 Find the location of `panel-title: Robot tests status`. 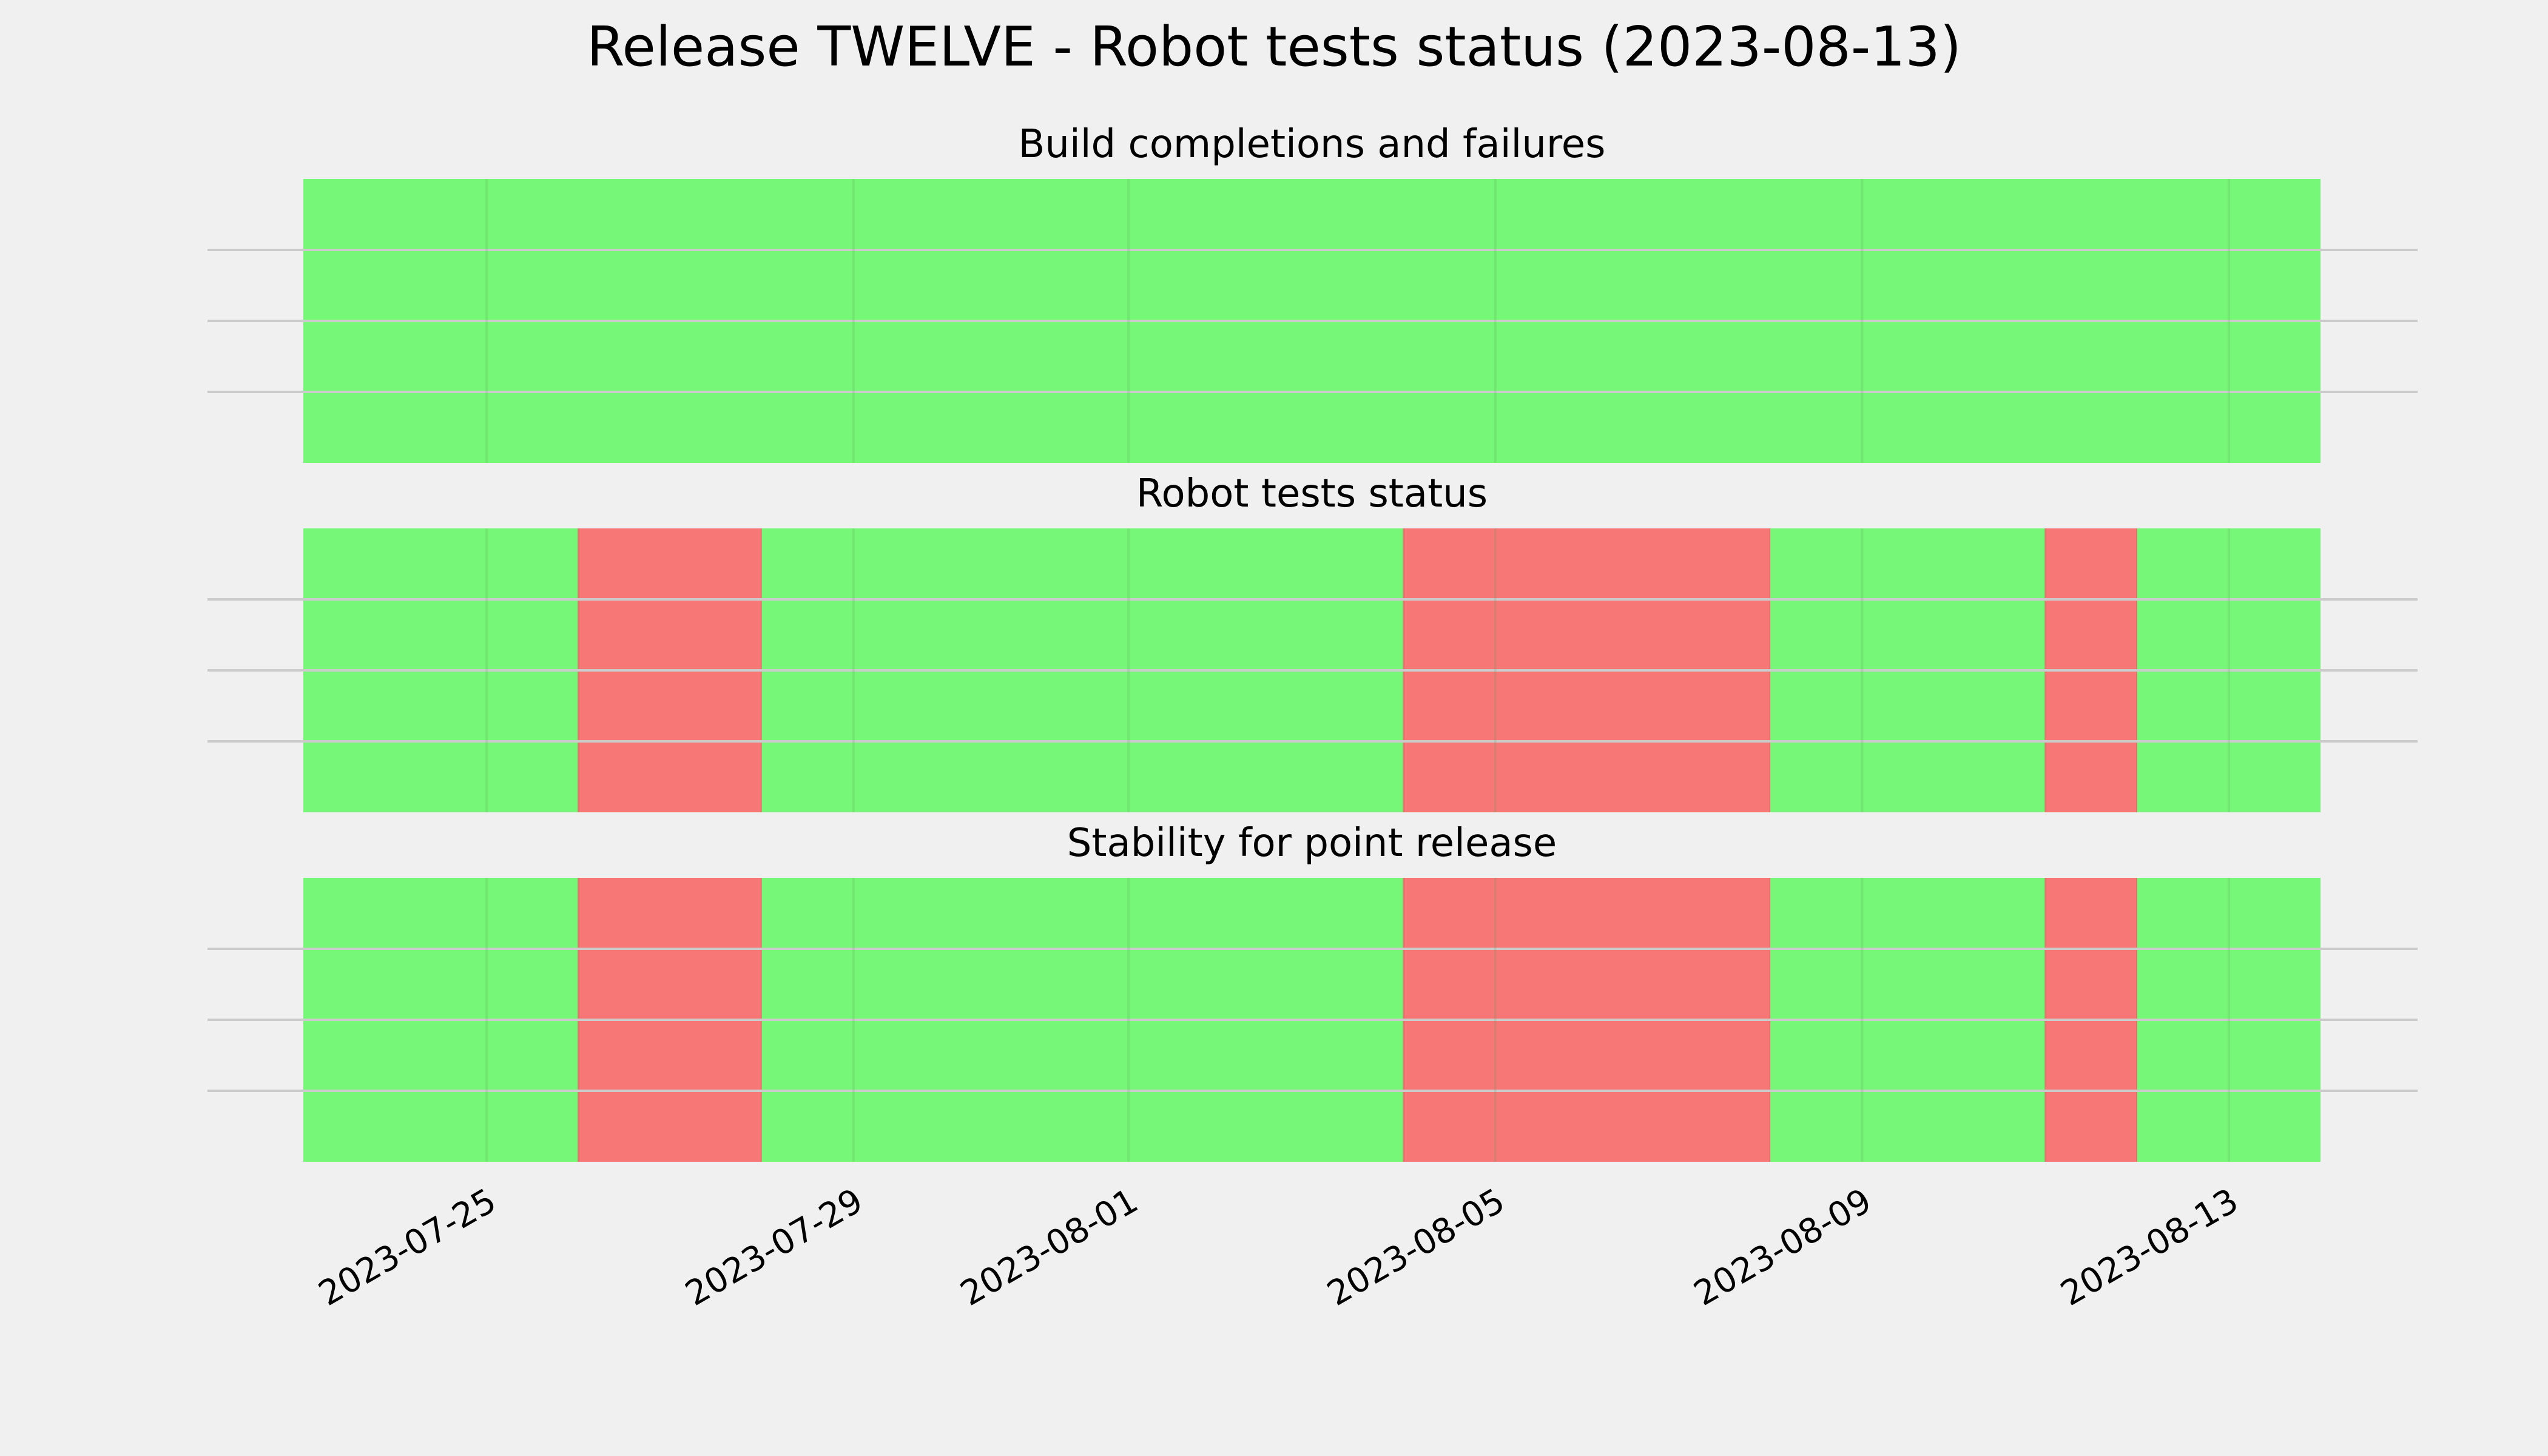

panel-title: Robot tests status is located at coordinates (1312, 493).